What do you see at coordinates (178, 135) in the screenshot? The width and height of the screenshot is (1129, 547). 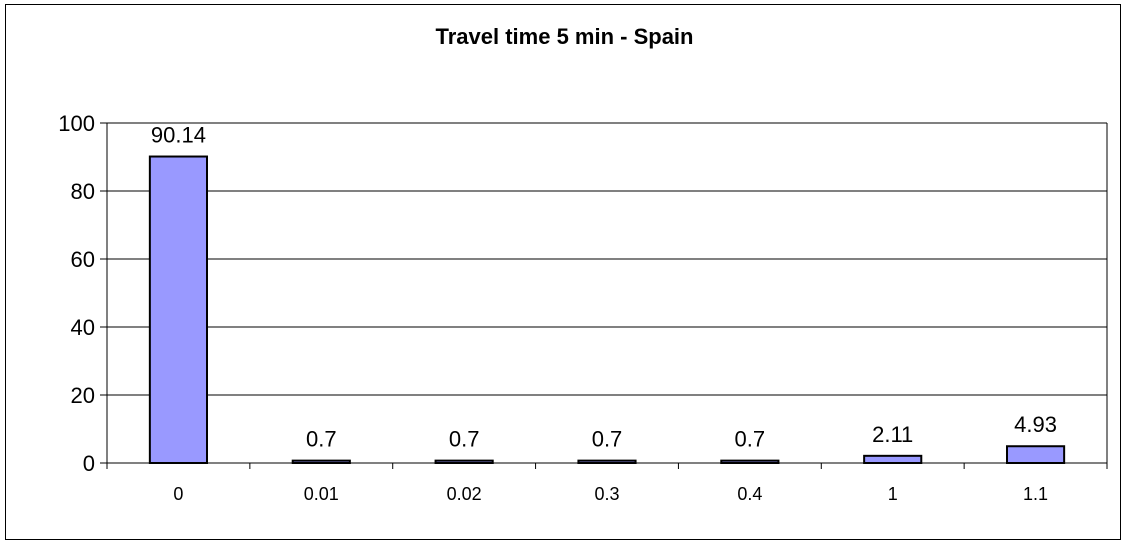 I see `data-label: 90.14` at bounding box center [178, 135].